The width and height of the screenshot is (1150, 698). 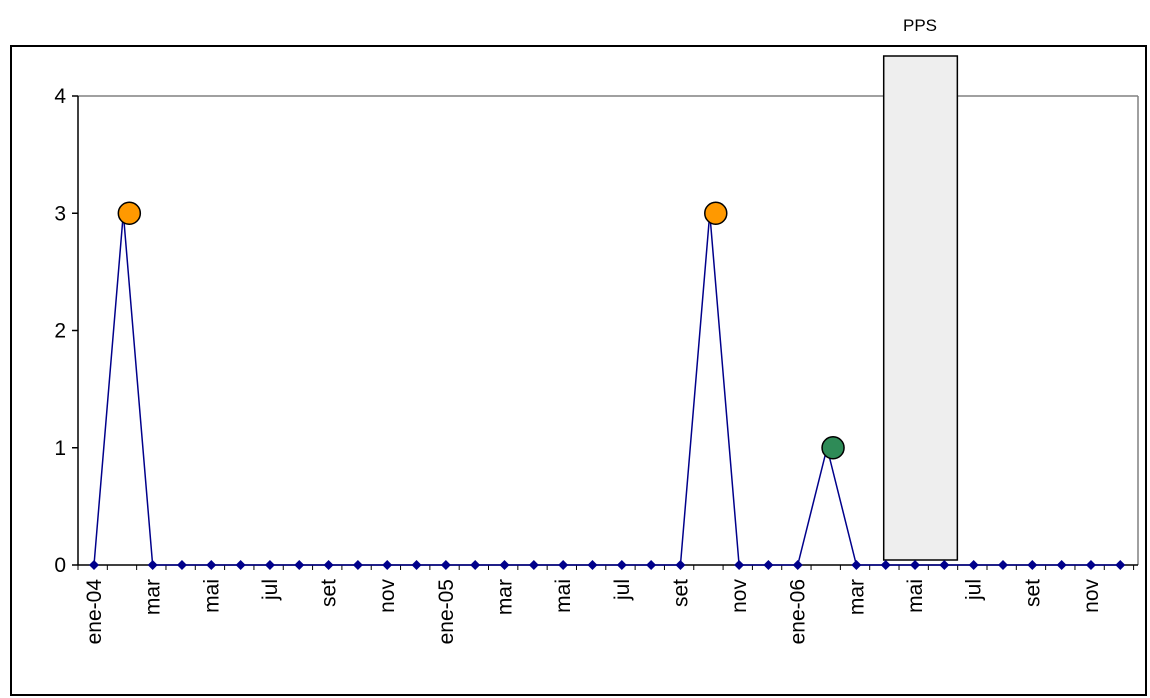 What do you see at coordinates (798, 611) in the screenshot?
I see `x-tick-label: ene-06` at bounding box center [798, 611].